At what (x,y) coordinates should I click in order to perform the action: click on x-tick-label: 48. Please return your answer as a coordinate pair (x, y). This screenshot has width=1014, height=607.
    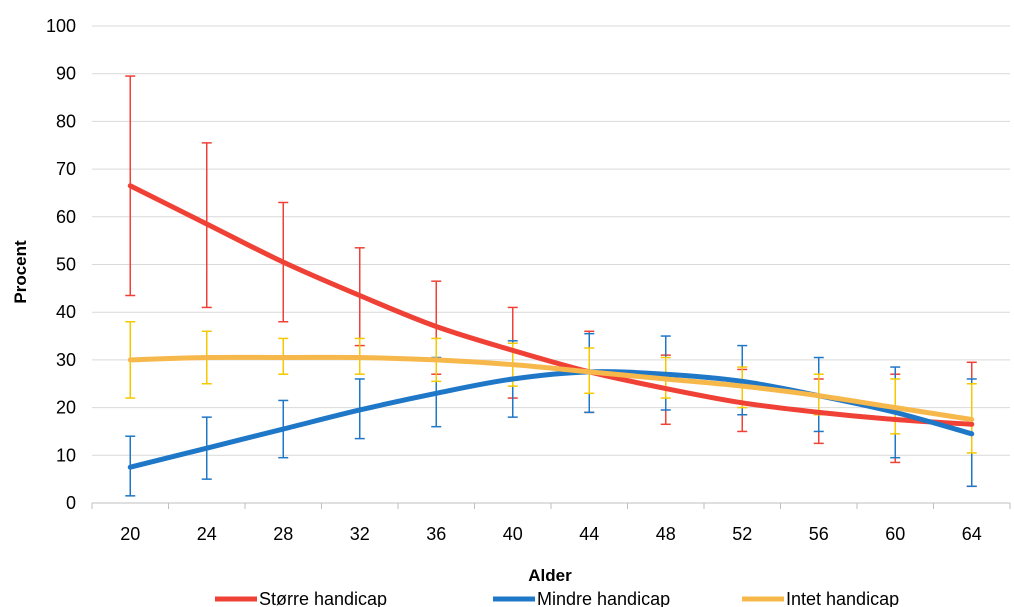
    Looking at the image, I should click on (666, 534).